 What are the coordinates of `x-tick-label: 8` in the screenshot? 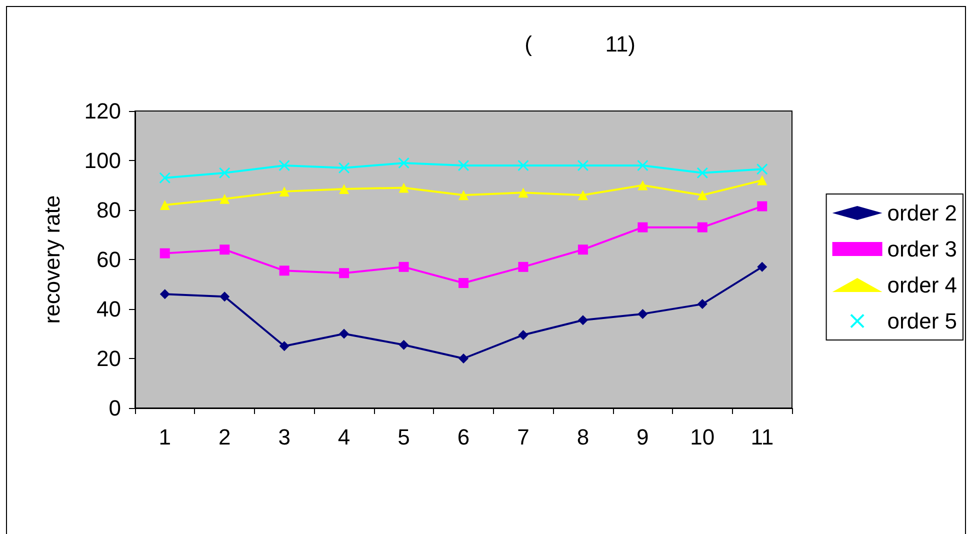 It's located at (583, 437).